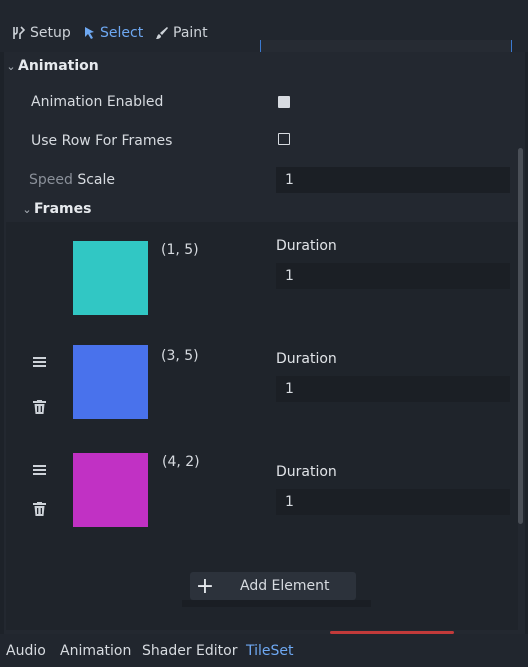  What do you see at coordinates (26, 651) in the screenshot?
I see `tab-audio: Audio` at bounding box center [26, 651].